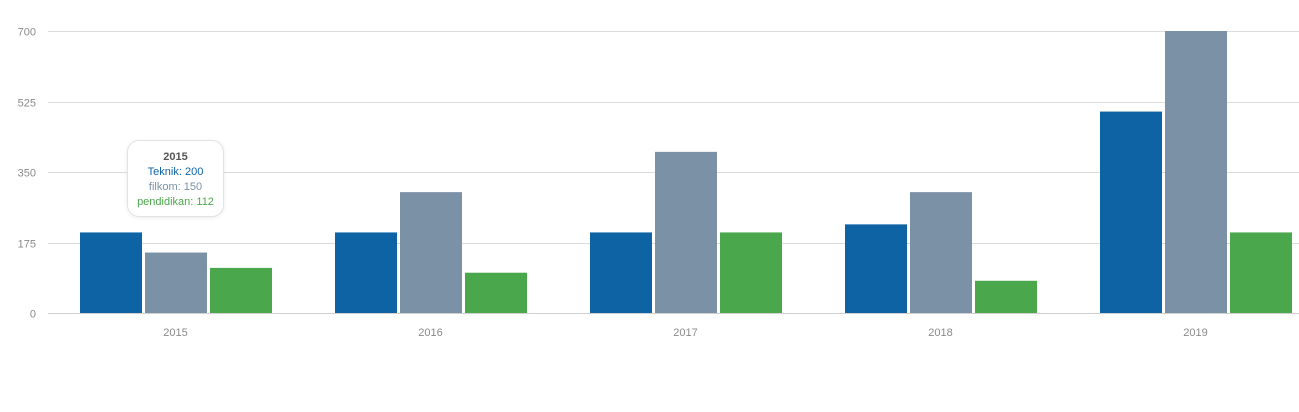 The height and width of the screenshot is (412, 1299). What do you see at coordinates (175, 172) in the screenshot?
I see `tooltip-row-teknik: Teknik: 200` at bounding box center [175, 172].